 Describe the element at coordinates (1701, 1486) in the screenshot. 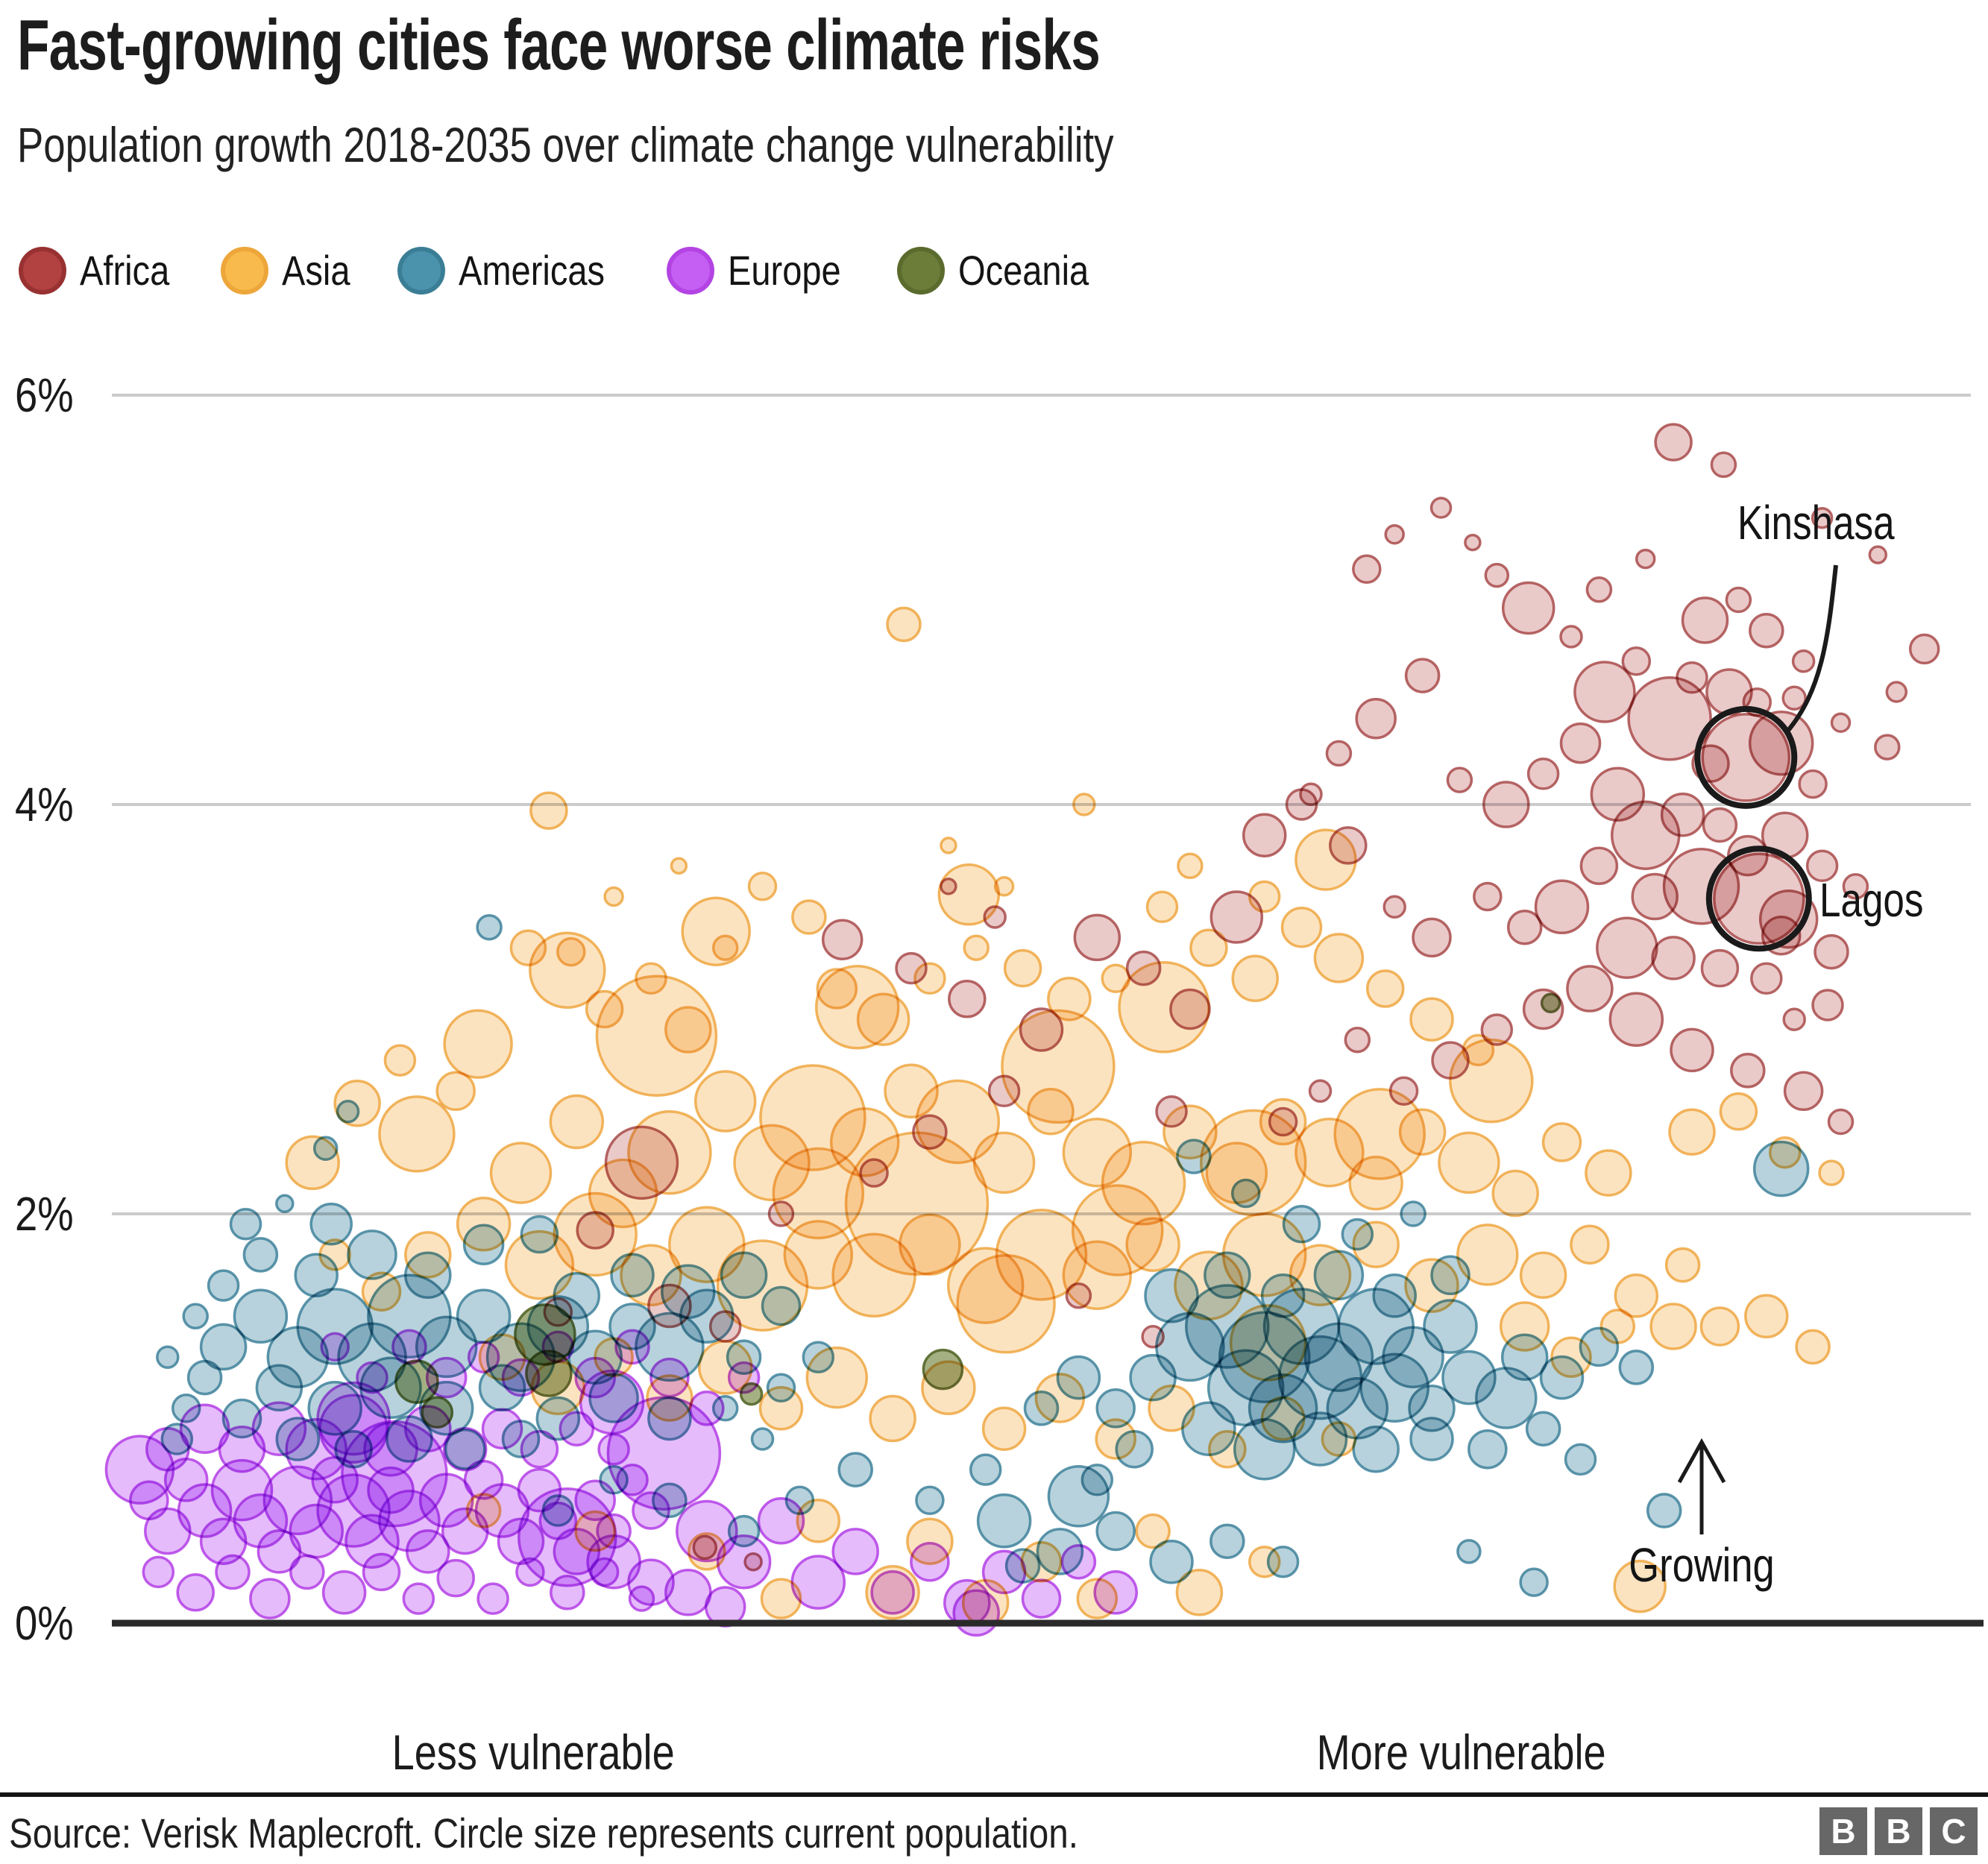

I see `growing-arrow` at that location.